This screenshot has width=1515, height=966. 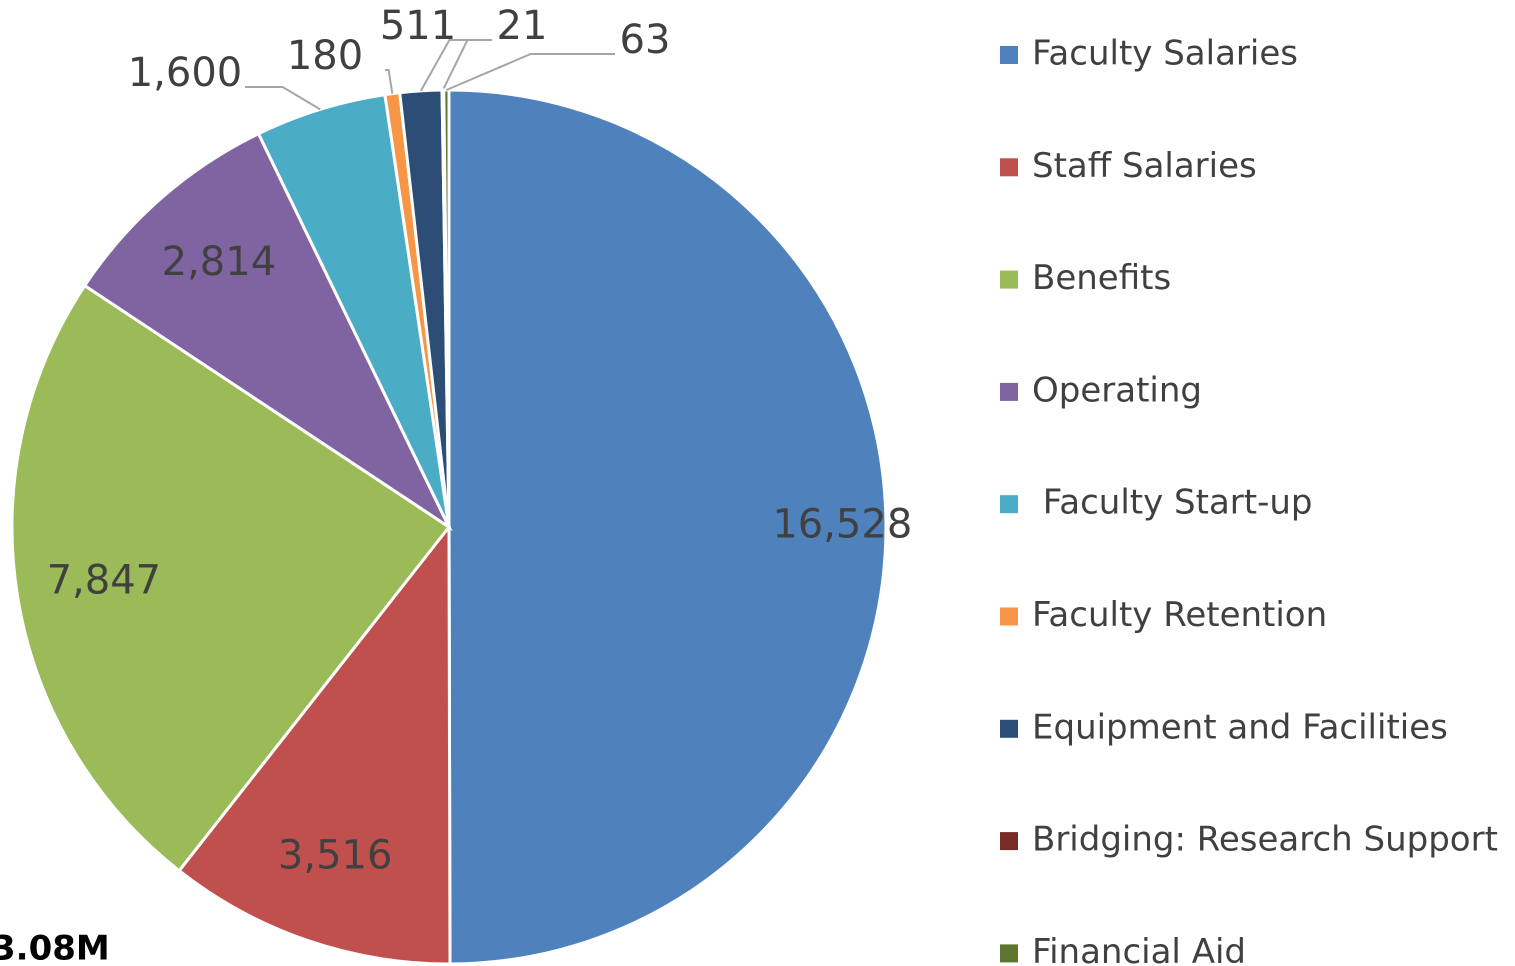 I want to click on legend-label: Bridging: Research Support, so click(x=1265, y=840).